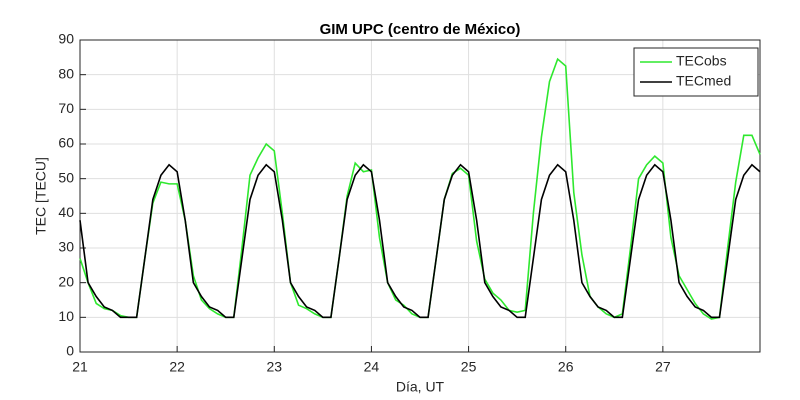 The image size is (800, 400). What do you see at coordinates (80, 367) in the screenshot?
I see `x-tick-label: 21` at bounding box center [80, 367].